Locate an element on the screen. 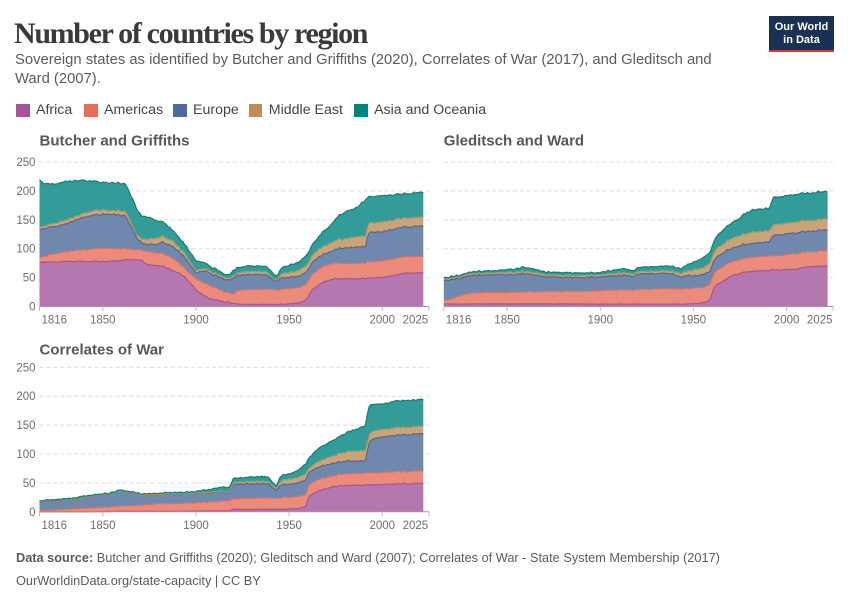  svg-text: Butcher and Griffiths is located at coordinates (115, 141).